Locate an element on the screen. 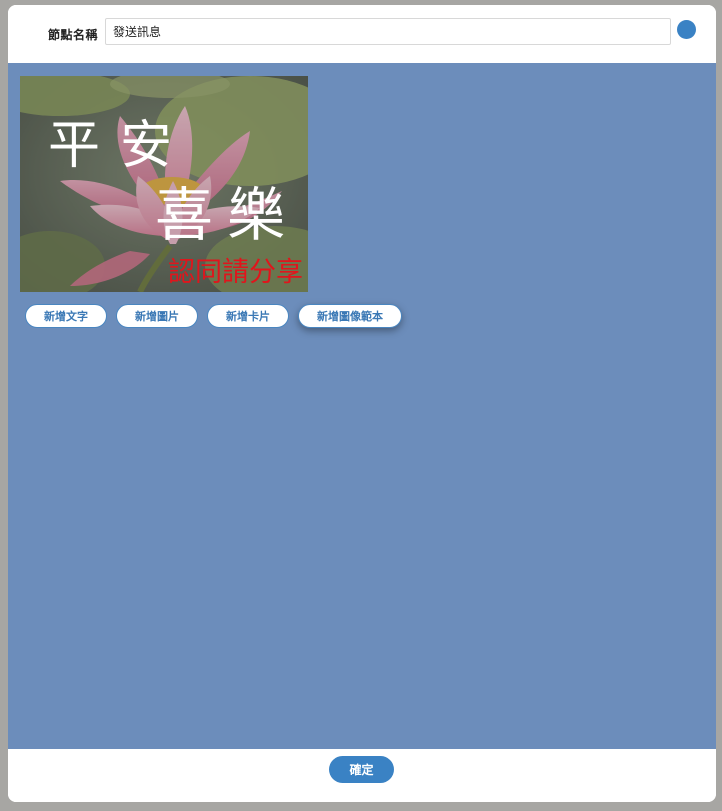  add-content-toolbar: 新增文字 新增圖片 新增卡片 新增圖像範本 is located at coordinates (213, 316).